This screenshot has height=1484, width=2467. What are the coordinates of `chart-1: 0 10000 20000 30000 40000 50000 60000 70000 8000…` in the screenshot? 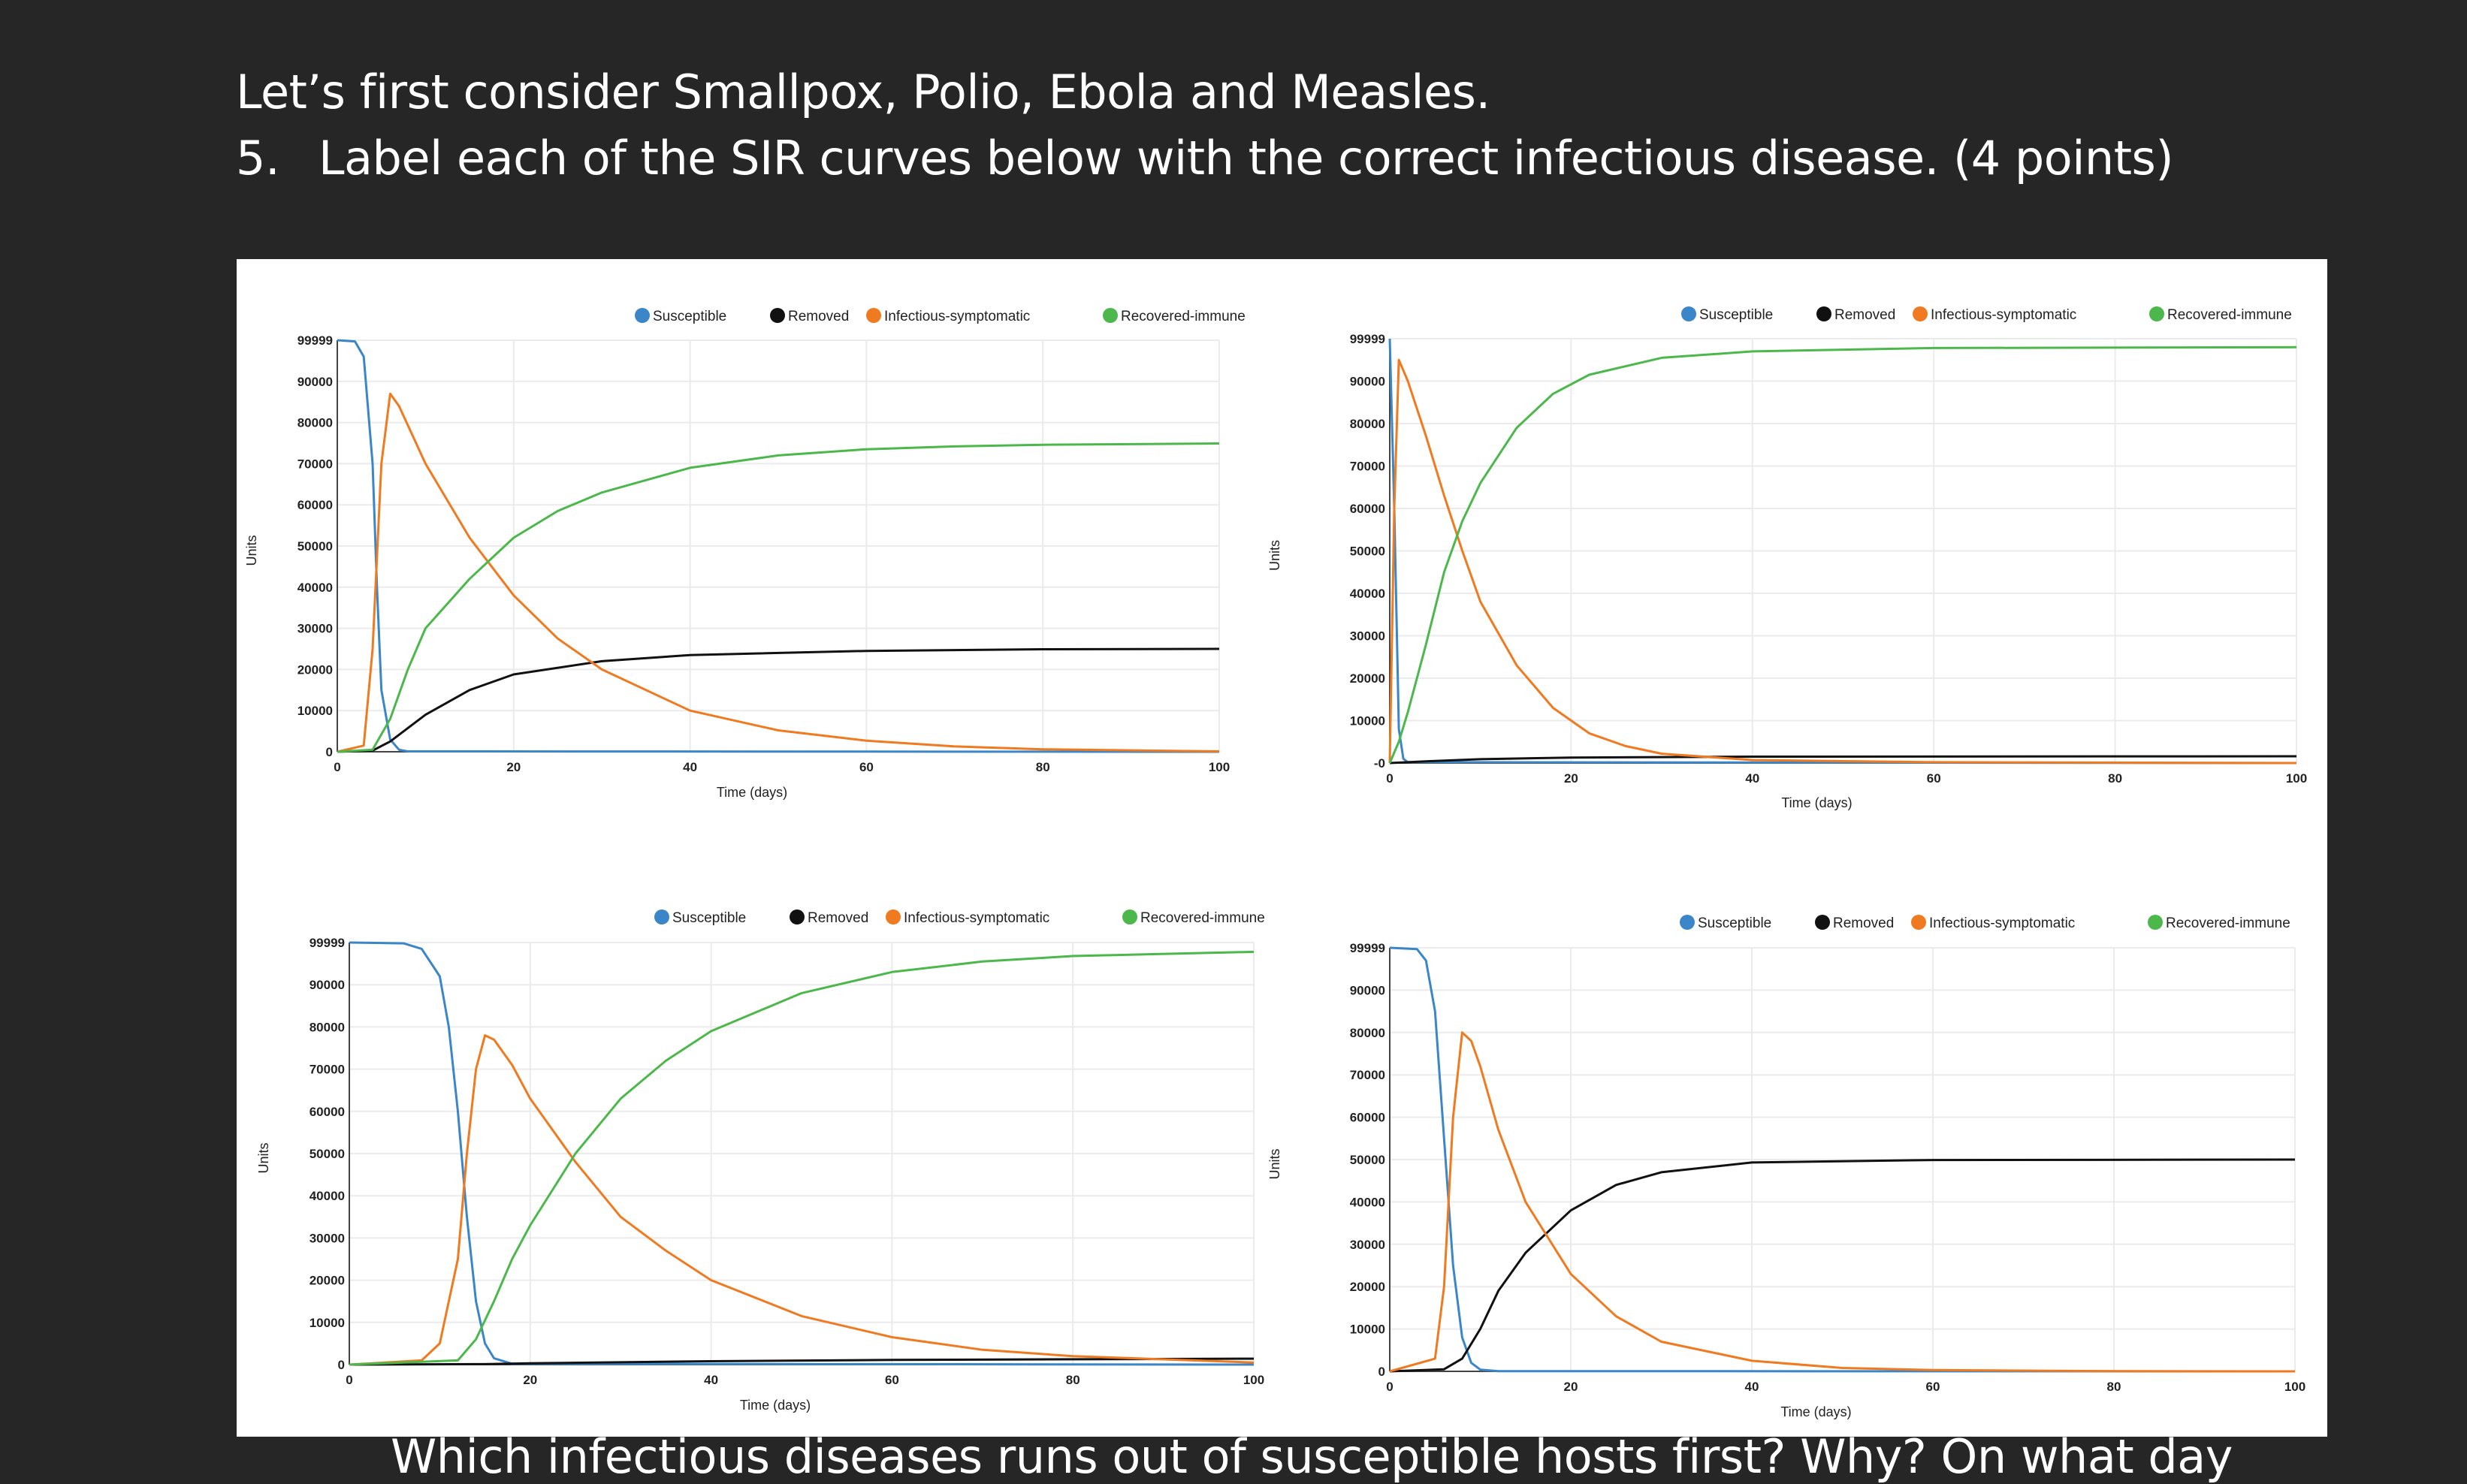 It's located at (745, 554).